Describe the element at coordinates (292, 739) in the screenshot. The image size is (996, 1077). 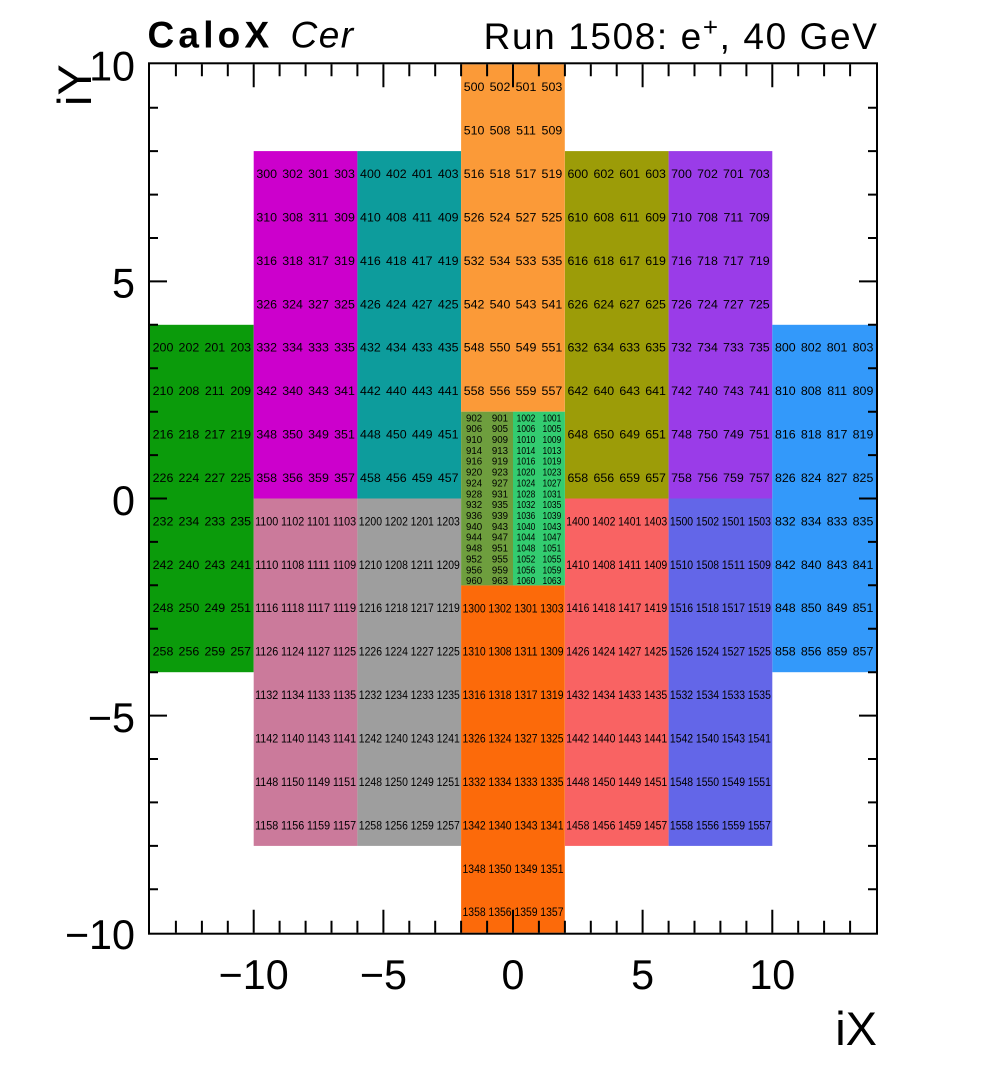
I see `svg-text: 1140` at that location.